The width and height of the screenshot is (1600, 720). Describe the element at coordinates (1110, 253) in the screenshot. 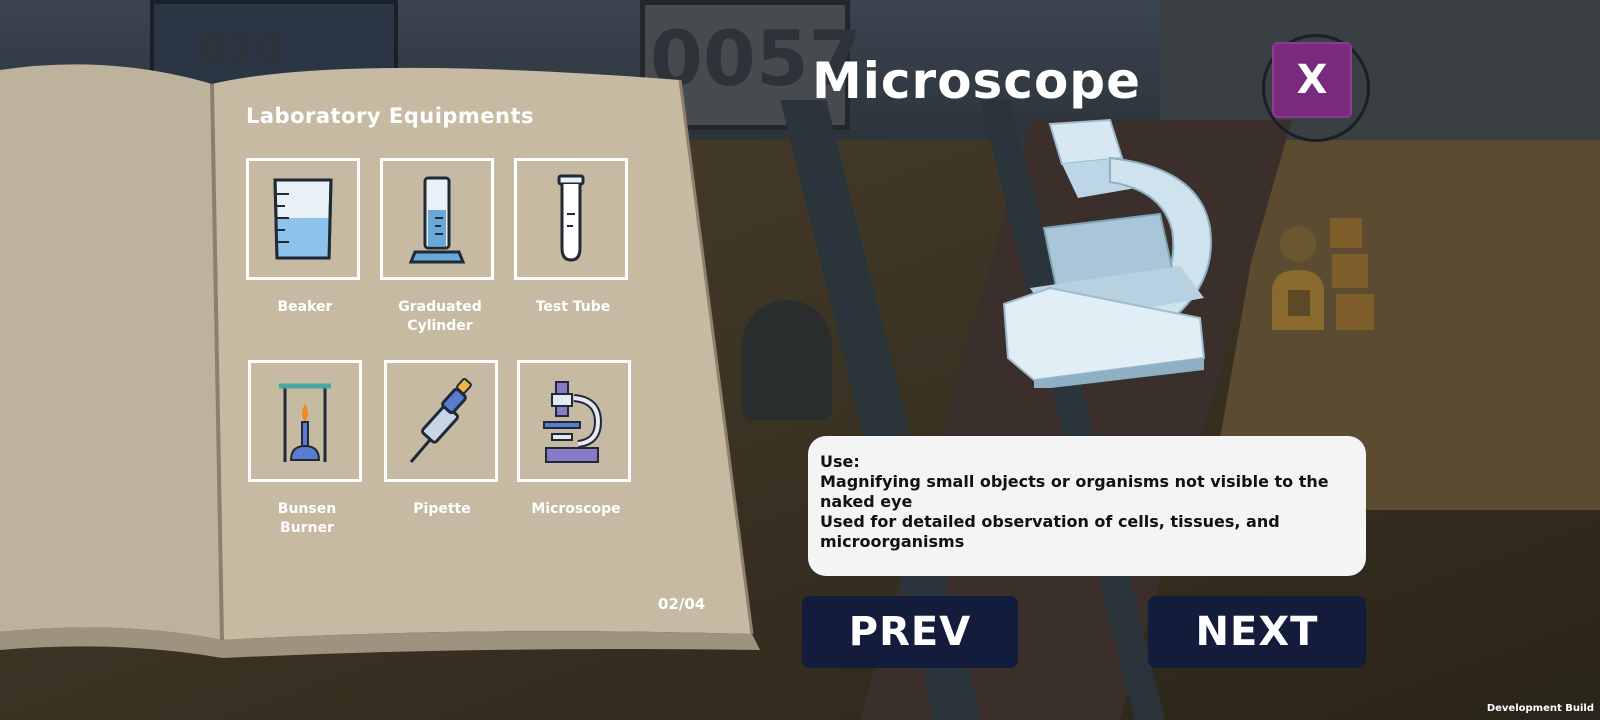

I see `microscope-3d-model` at that location.